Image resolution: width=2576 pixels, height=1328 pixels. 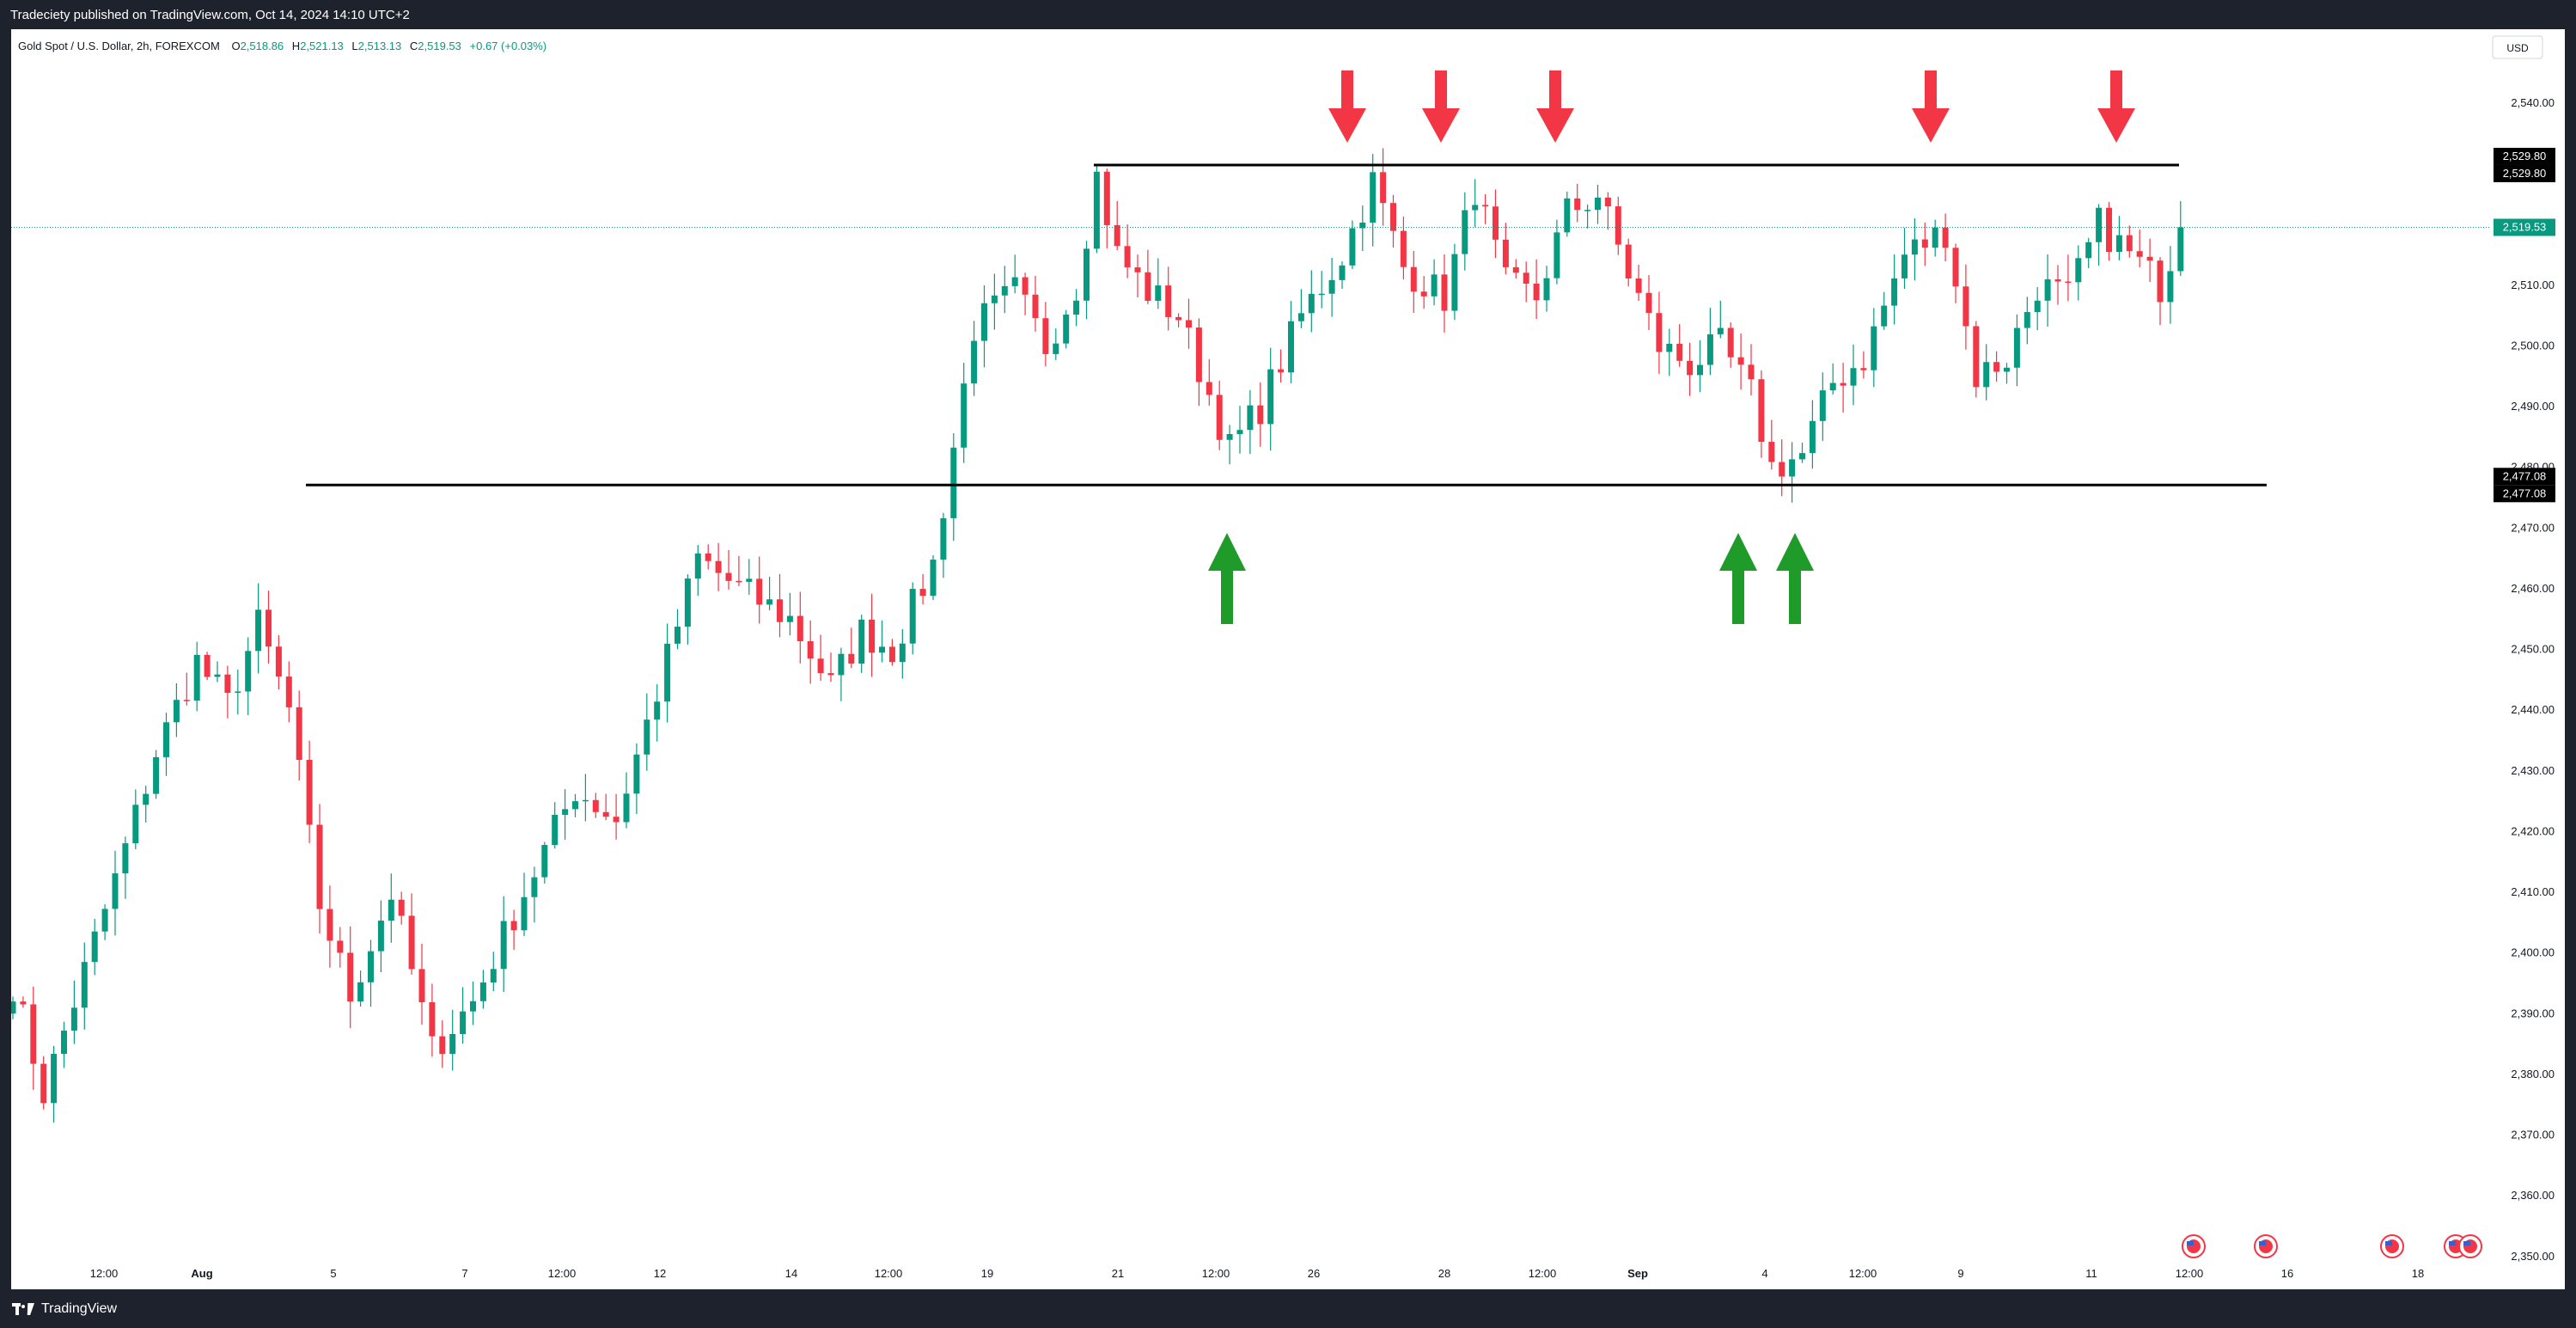 I want to click on price-tick-label: 2,420.00, so click(x=2533, y=830).